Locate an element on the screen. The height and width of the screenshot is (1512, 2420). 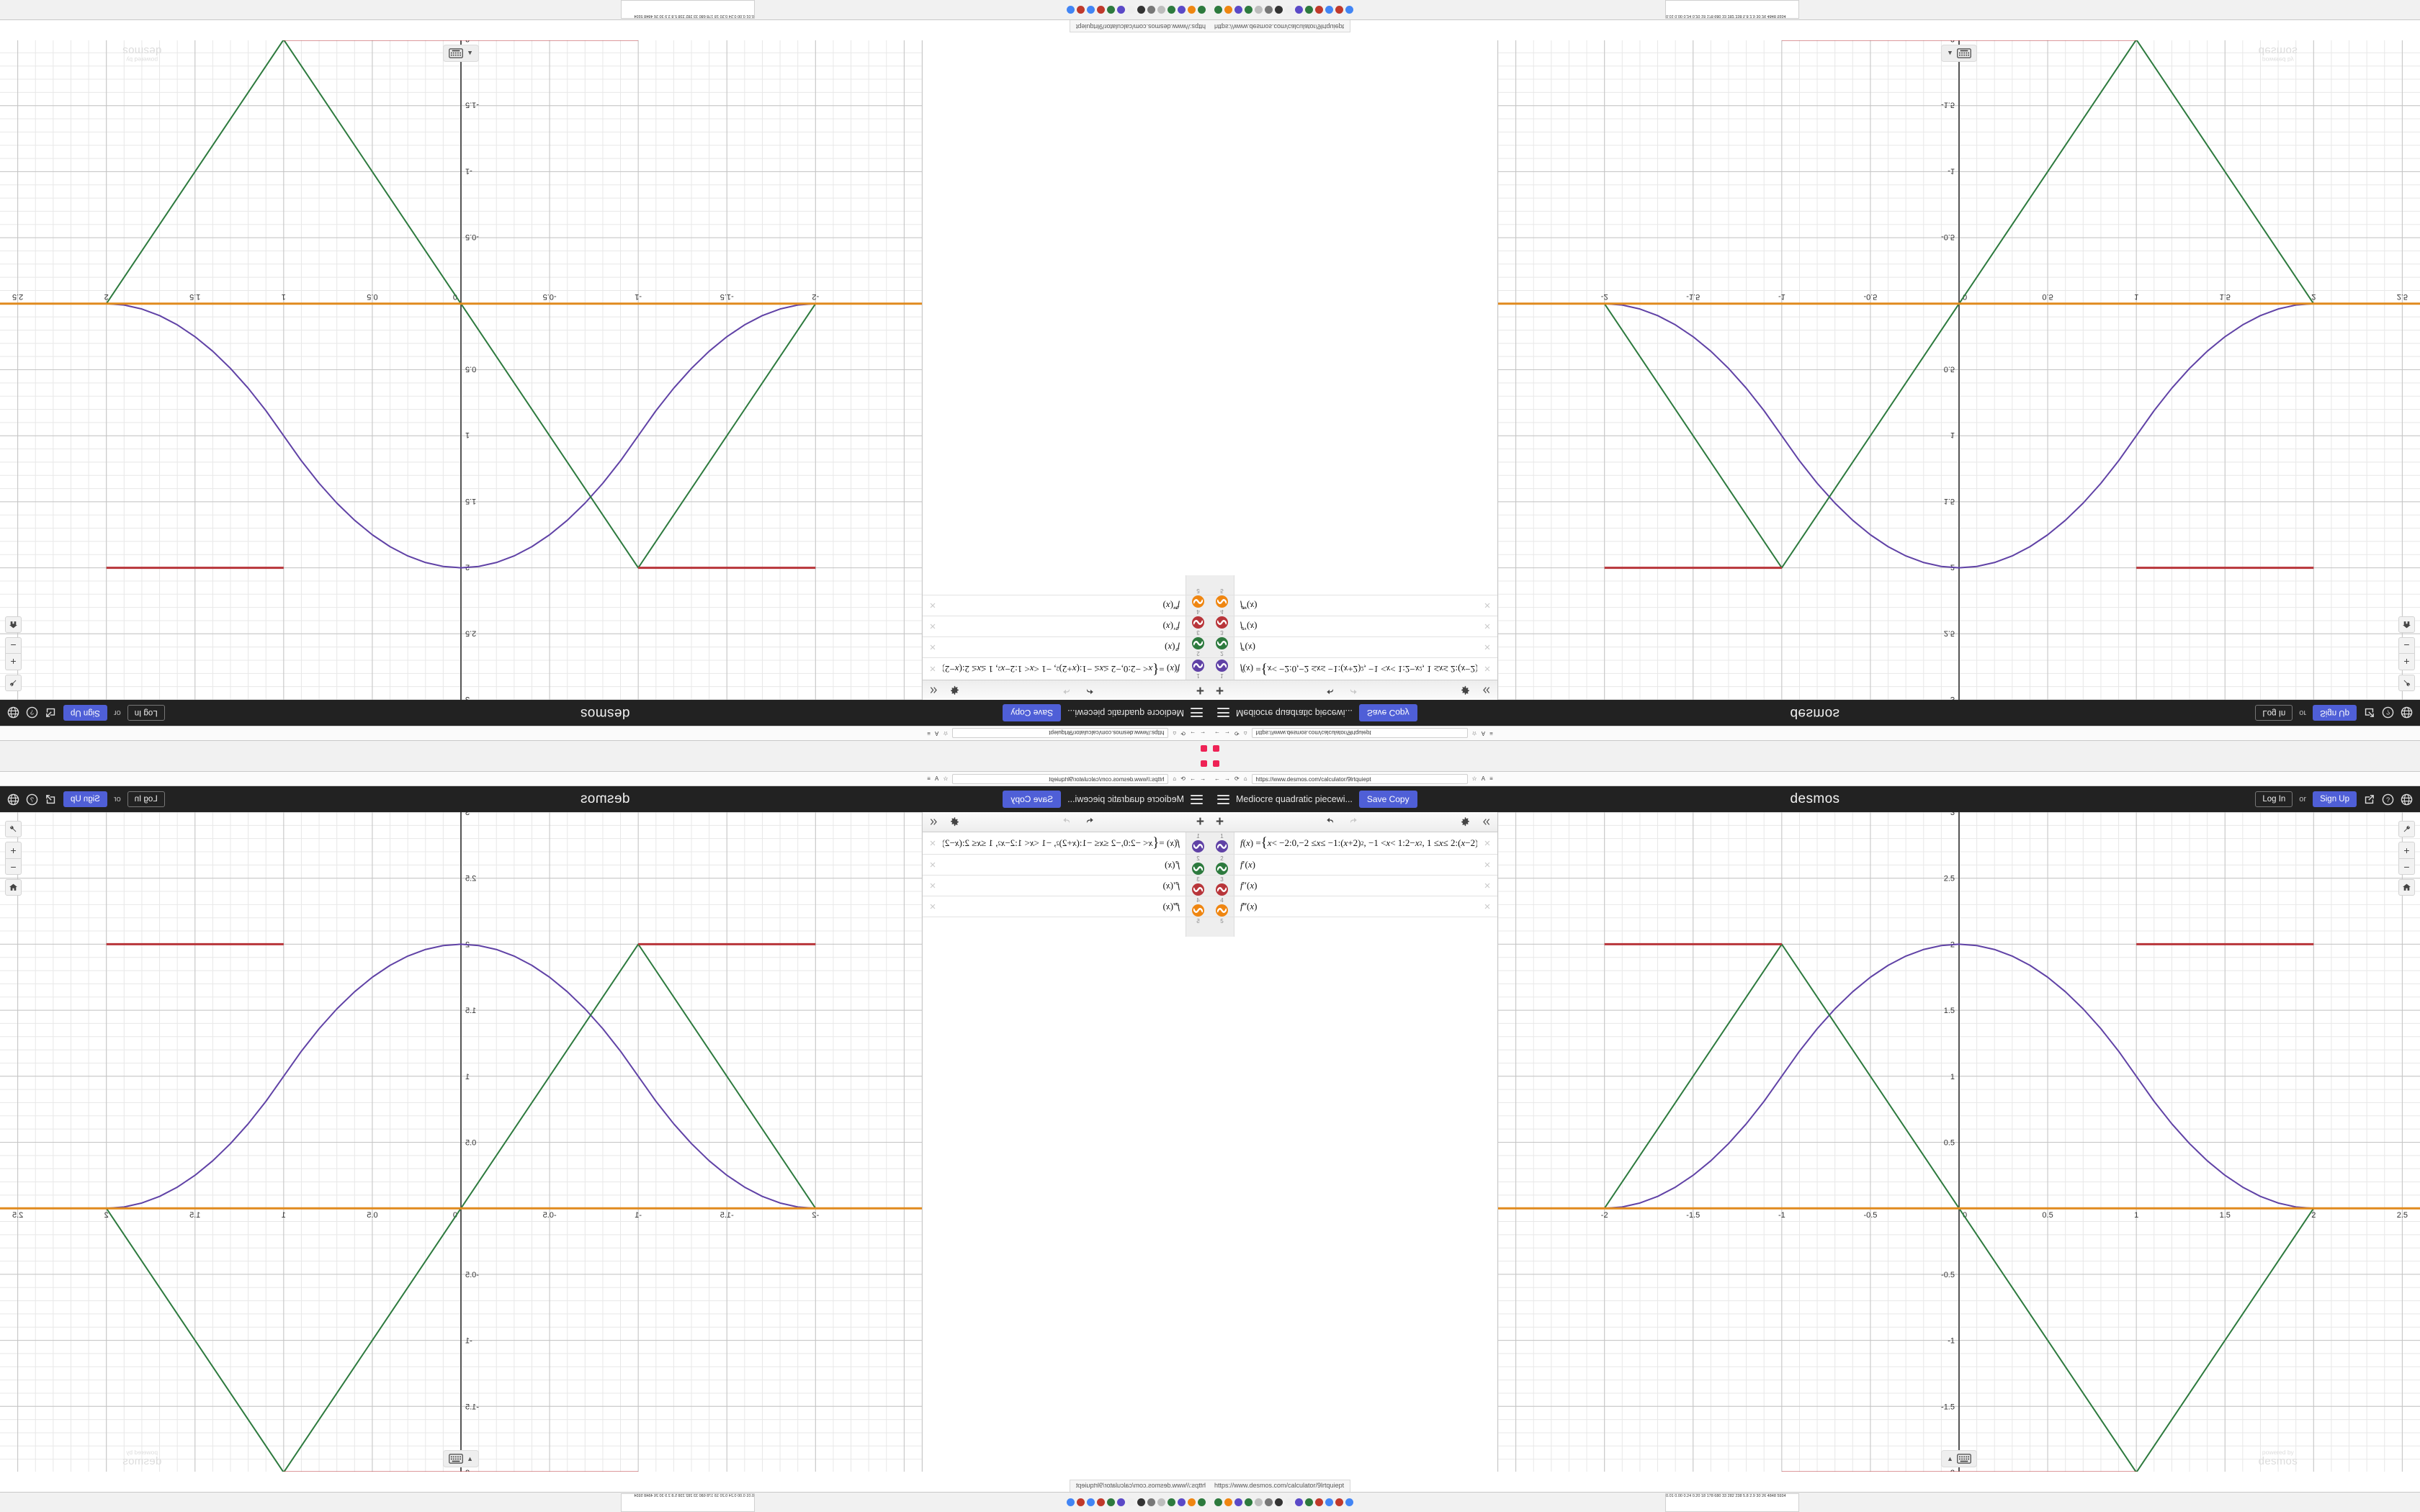
keyboard-toggle-button: ▲ is located at coordinates (461, 1458).